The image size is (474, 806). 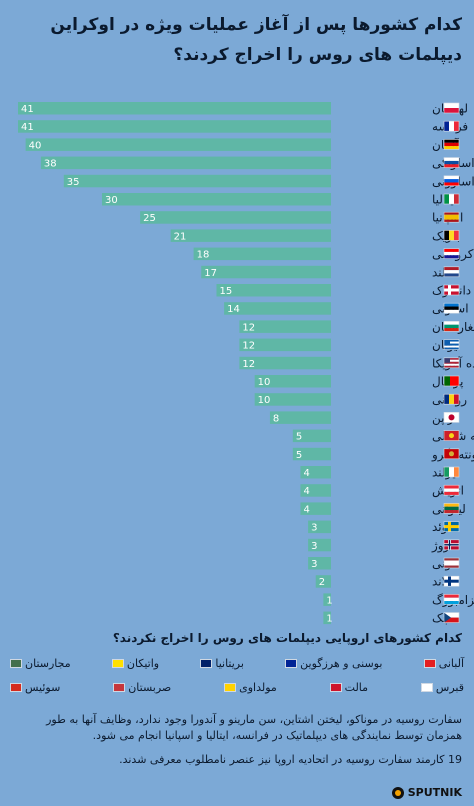 What do you see at coordinates (322, 582) in the screenshot?
I see `bar-value-label: 2` at bounding box center [322, 582].